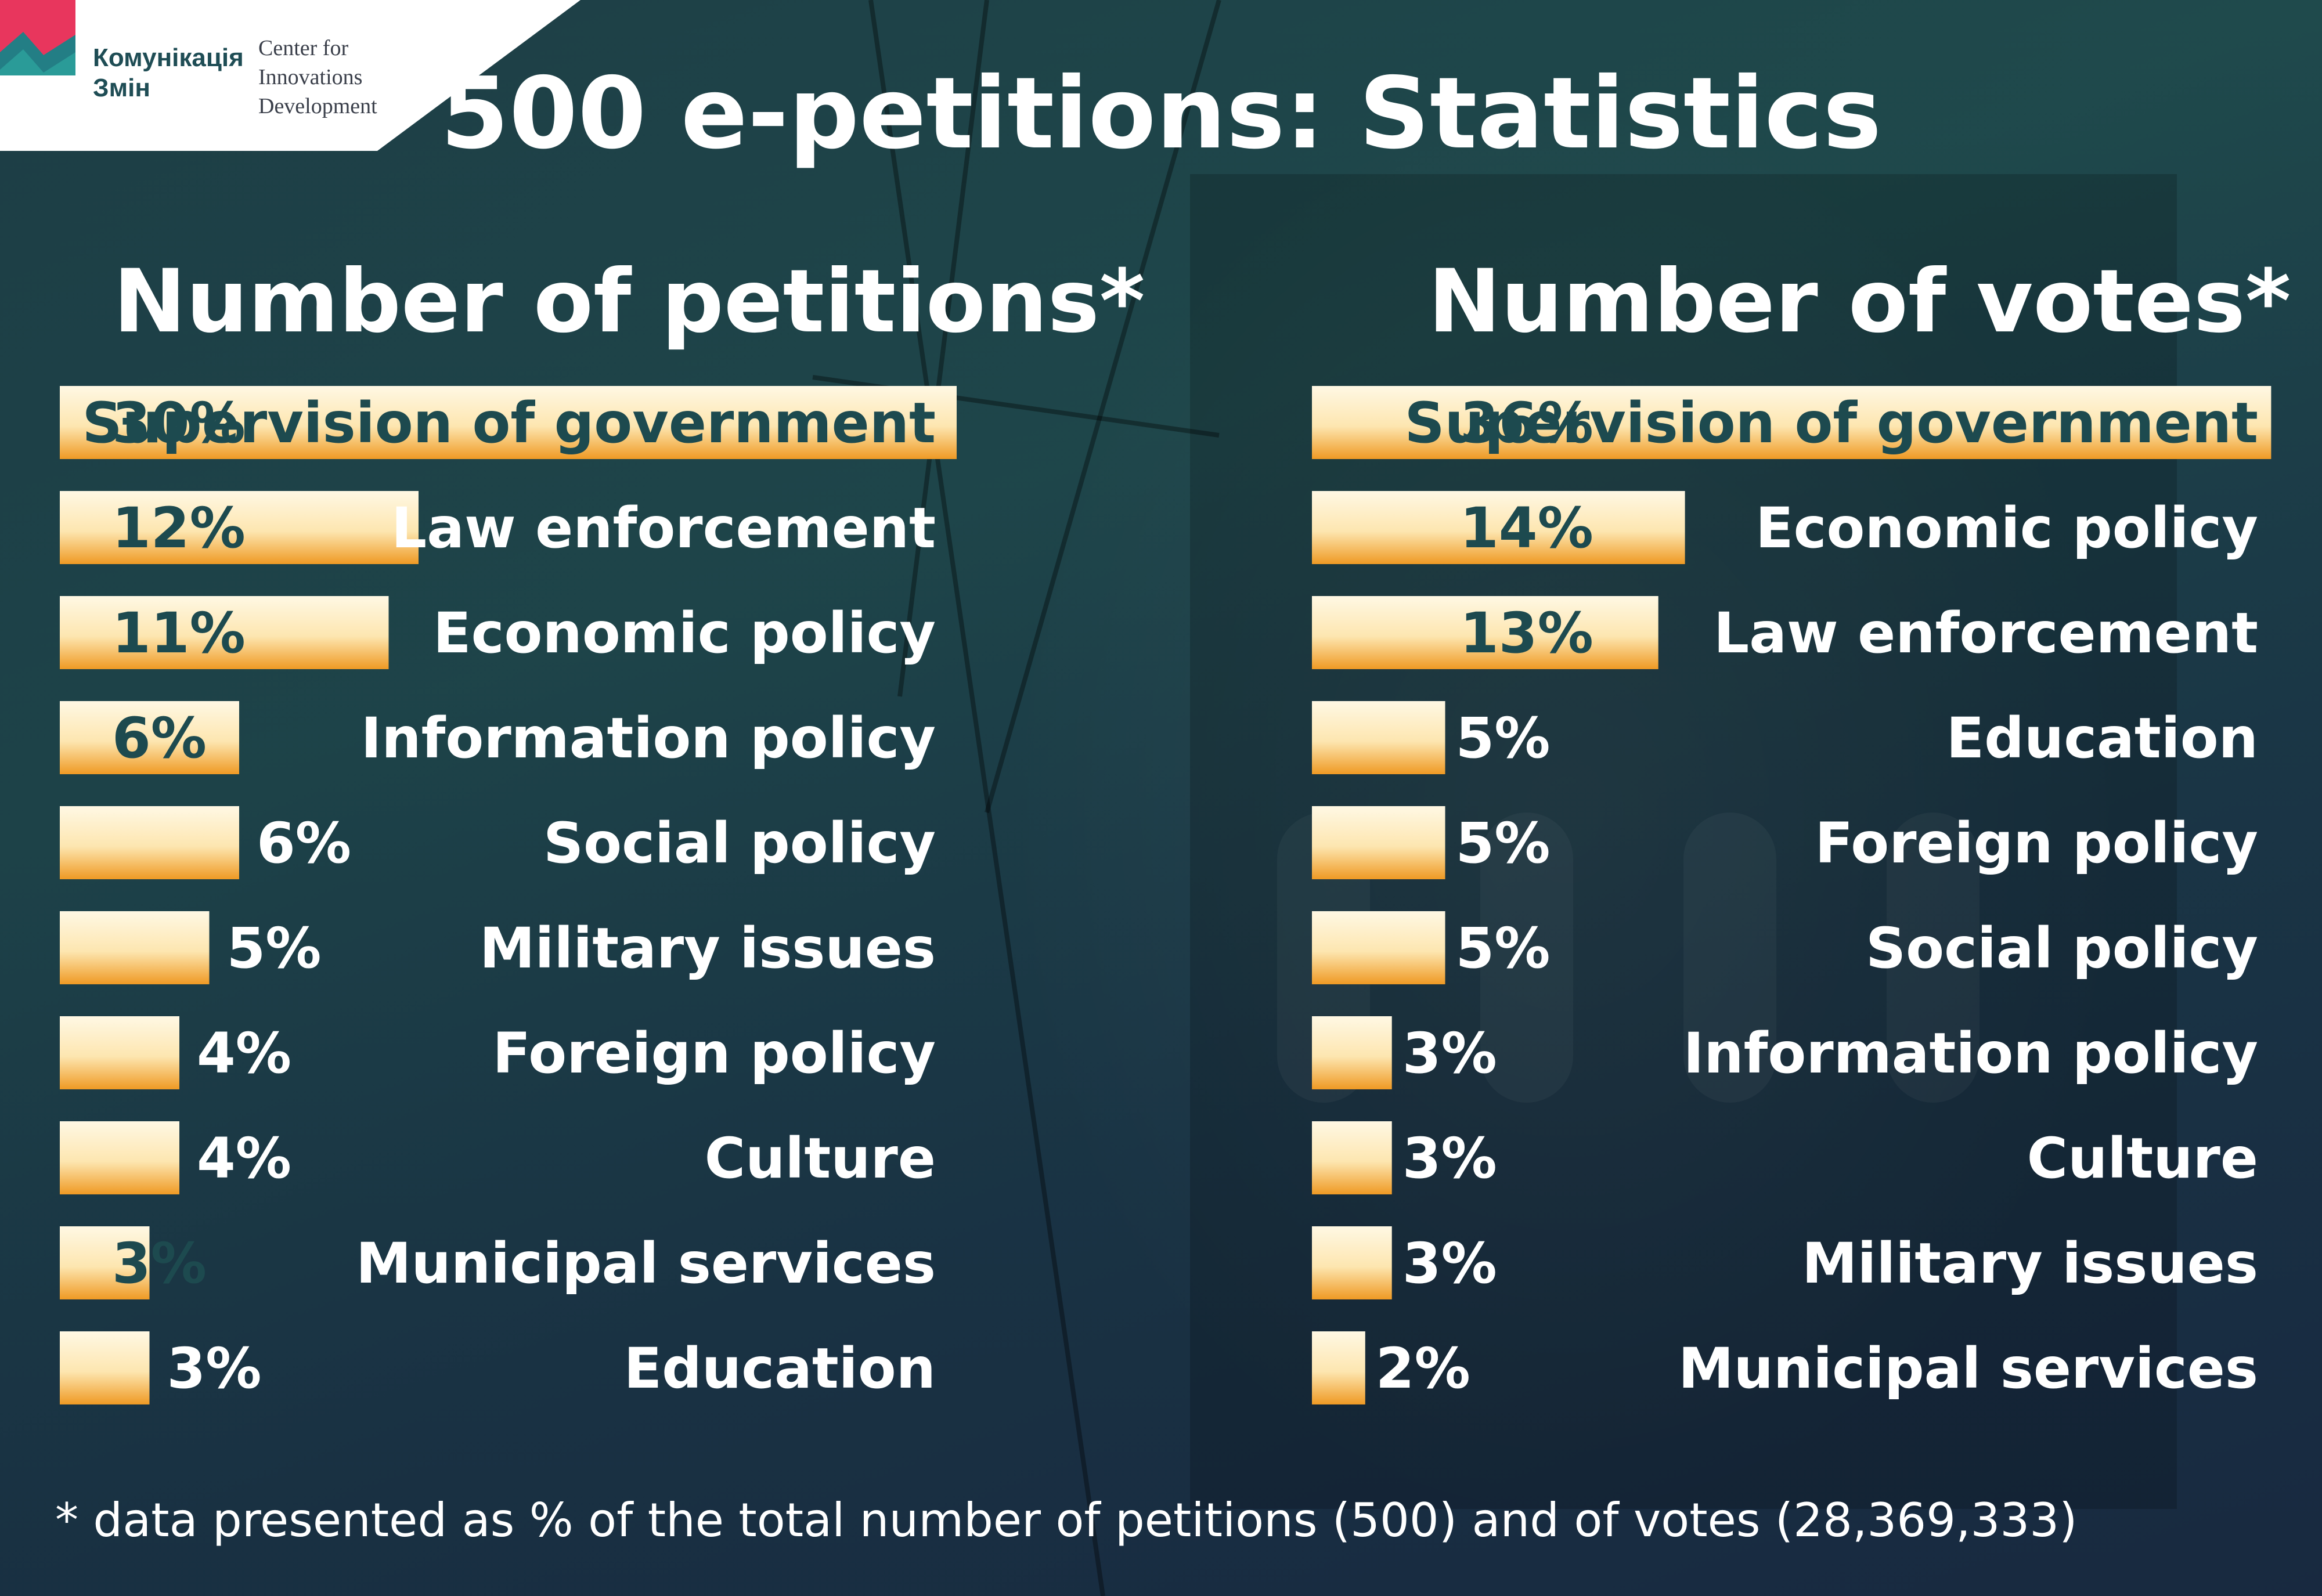 This screenshot has height=1596, width=2322. Describe the element at coordinates (2062, 948) in the screenshot. I see `votes-category-label: Social policy` at that location.